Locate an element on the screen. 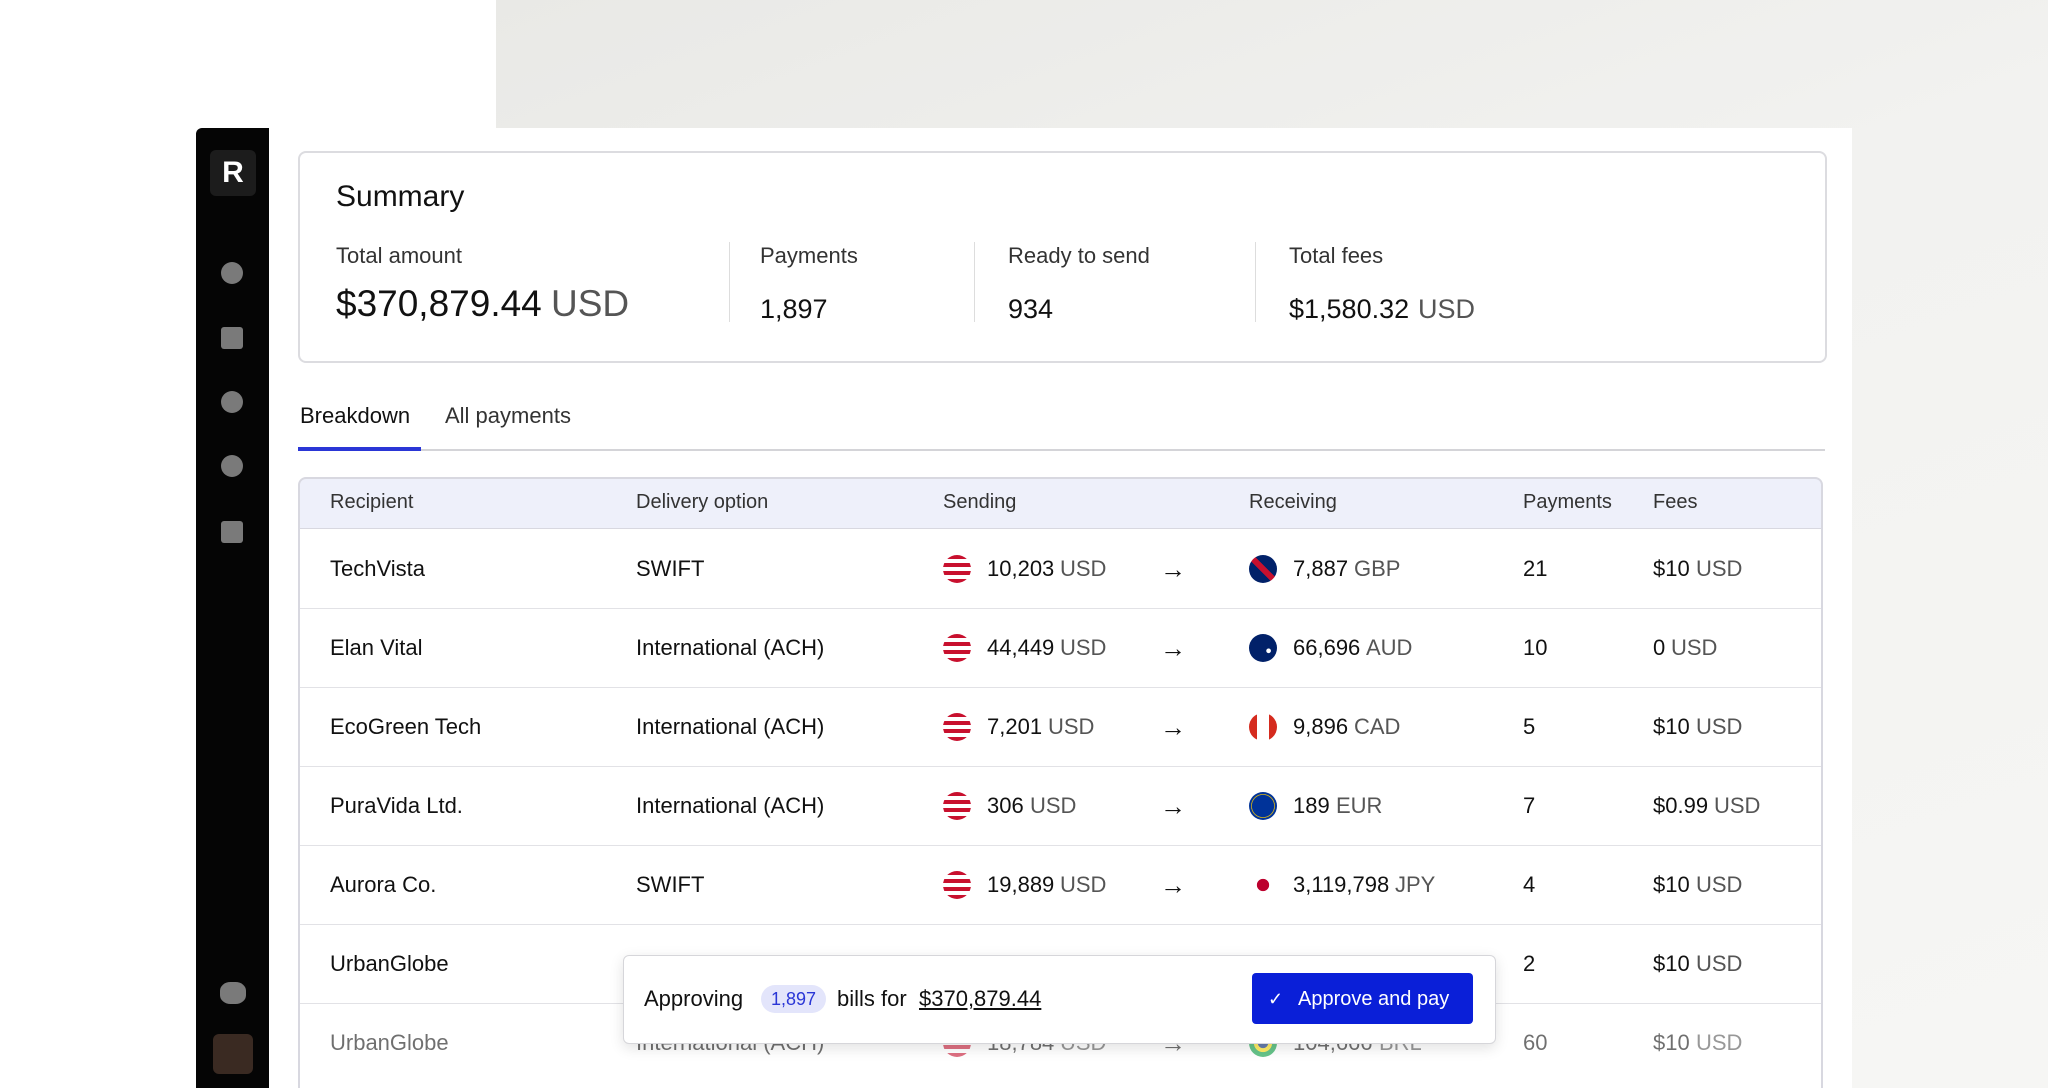 The image size is (2048, 1088). fees-amount: 0 is located at coordinates (1659, 647).